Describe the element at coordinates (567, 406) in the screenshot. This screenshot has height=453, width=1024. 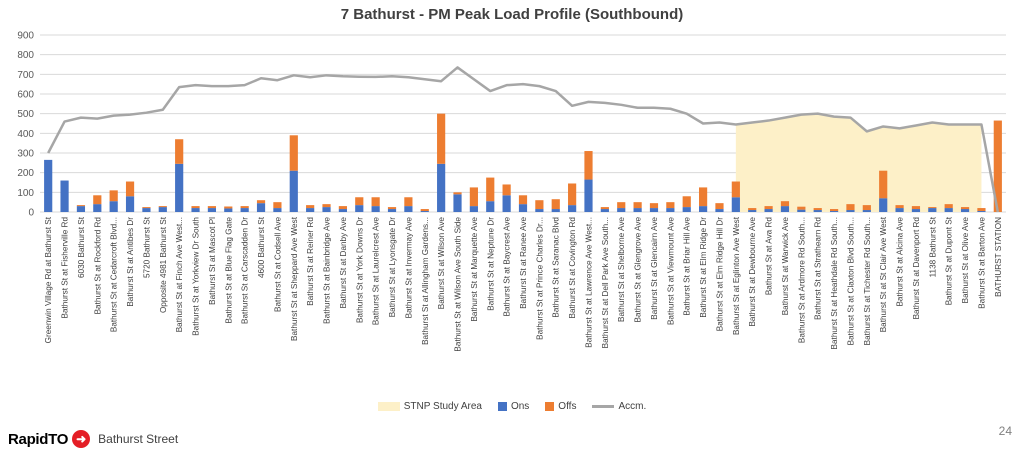
I see `legend-label-offs: Offs` at that location.